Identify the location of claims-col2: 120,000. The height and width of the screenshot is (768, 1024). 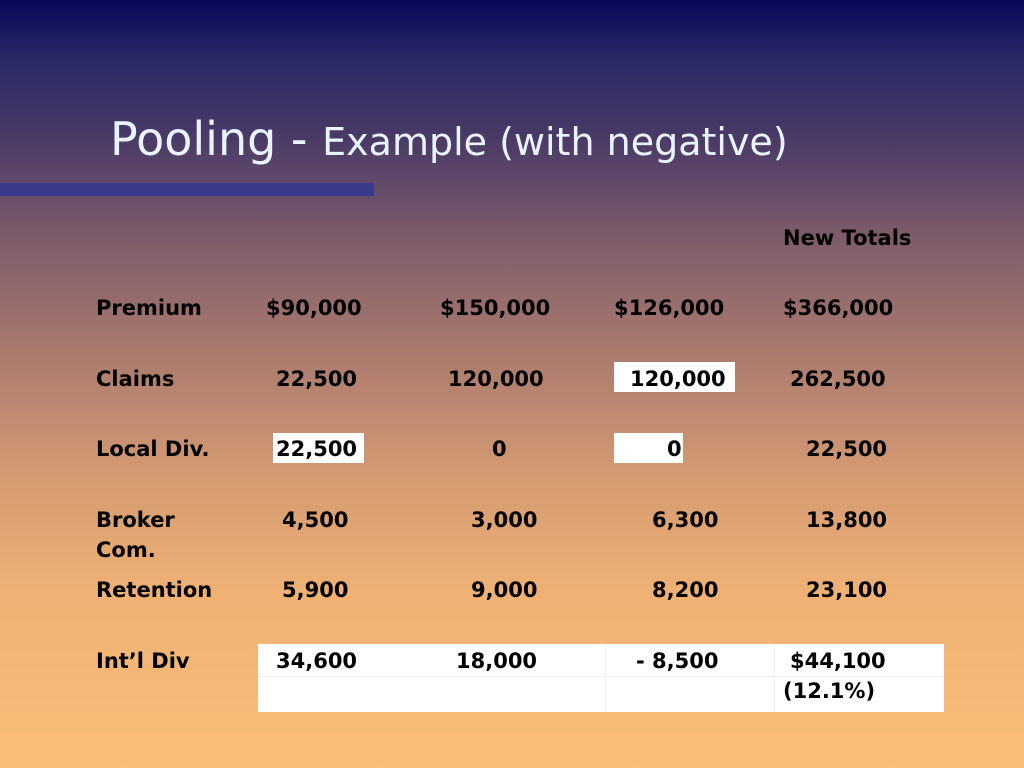
(496, 379).